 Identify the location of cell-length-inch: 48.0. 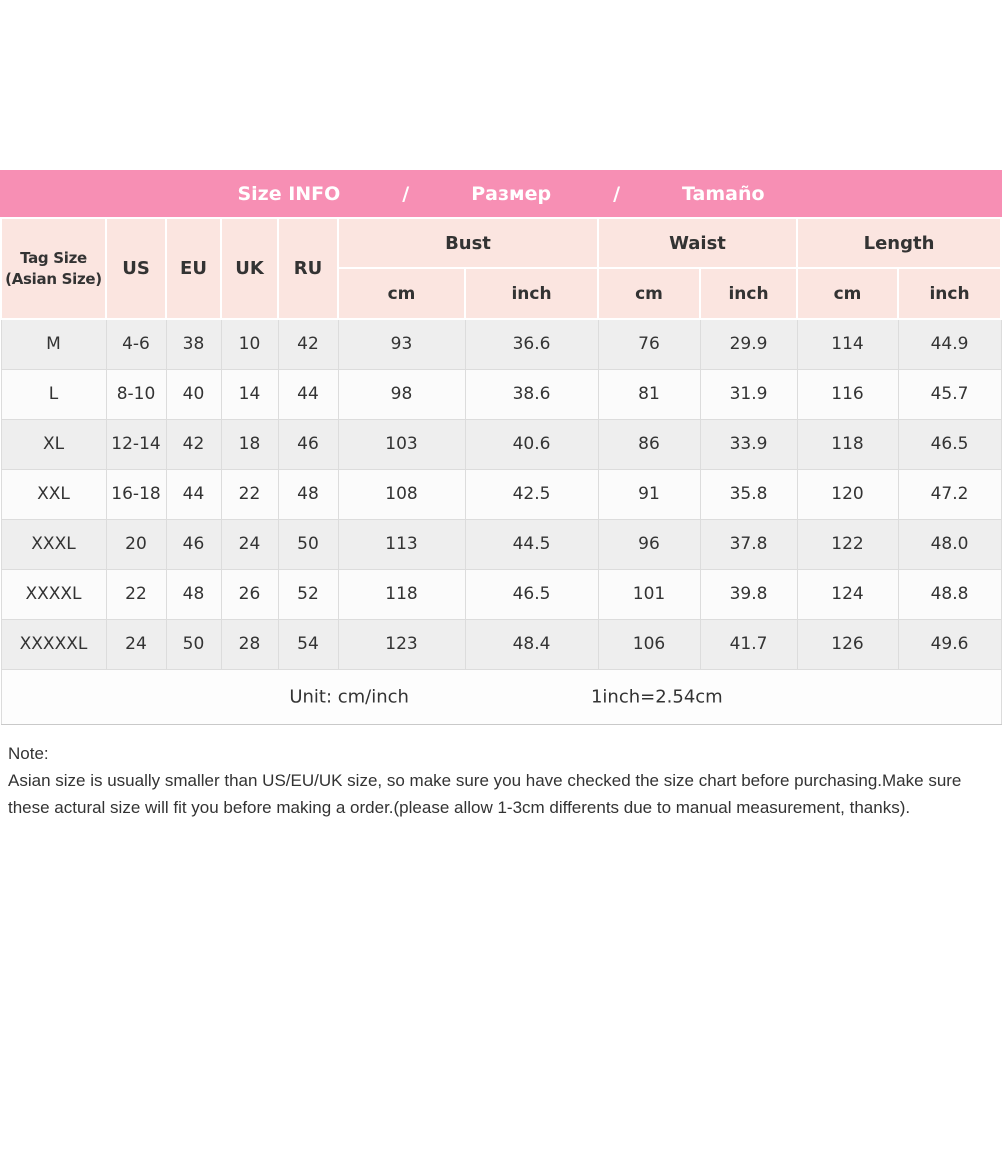
(949, 544).